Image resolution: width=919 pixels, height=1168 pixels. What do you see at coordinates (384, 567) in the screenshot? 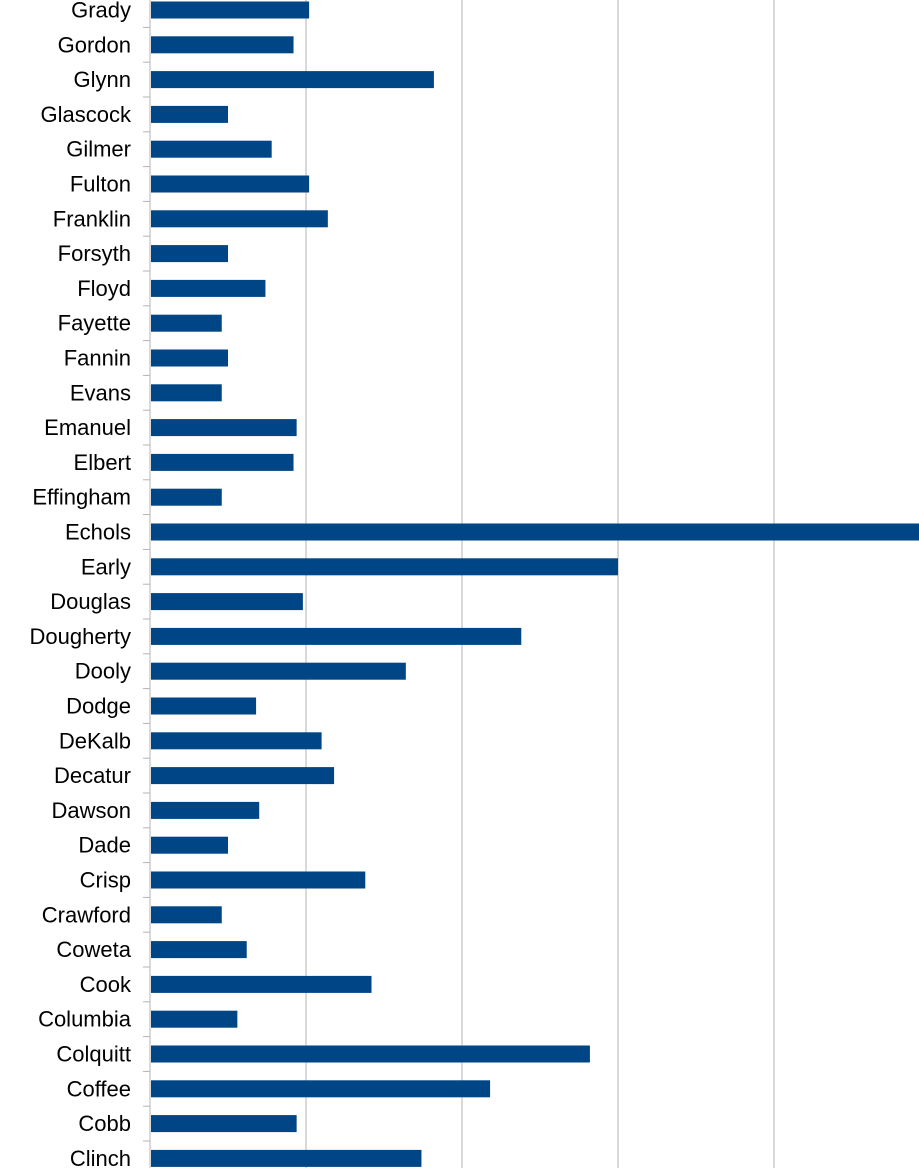
I see `bar-early` at bounding box center [384, 567].